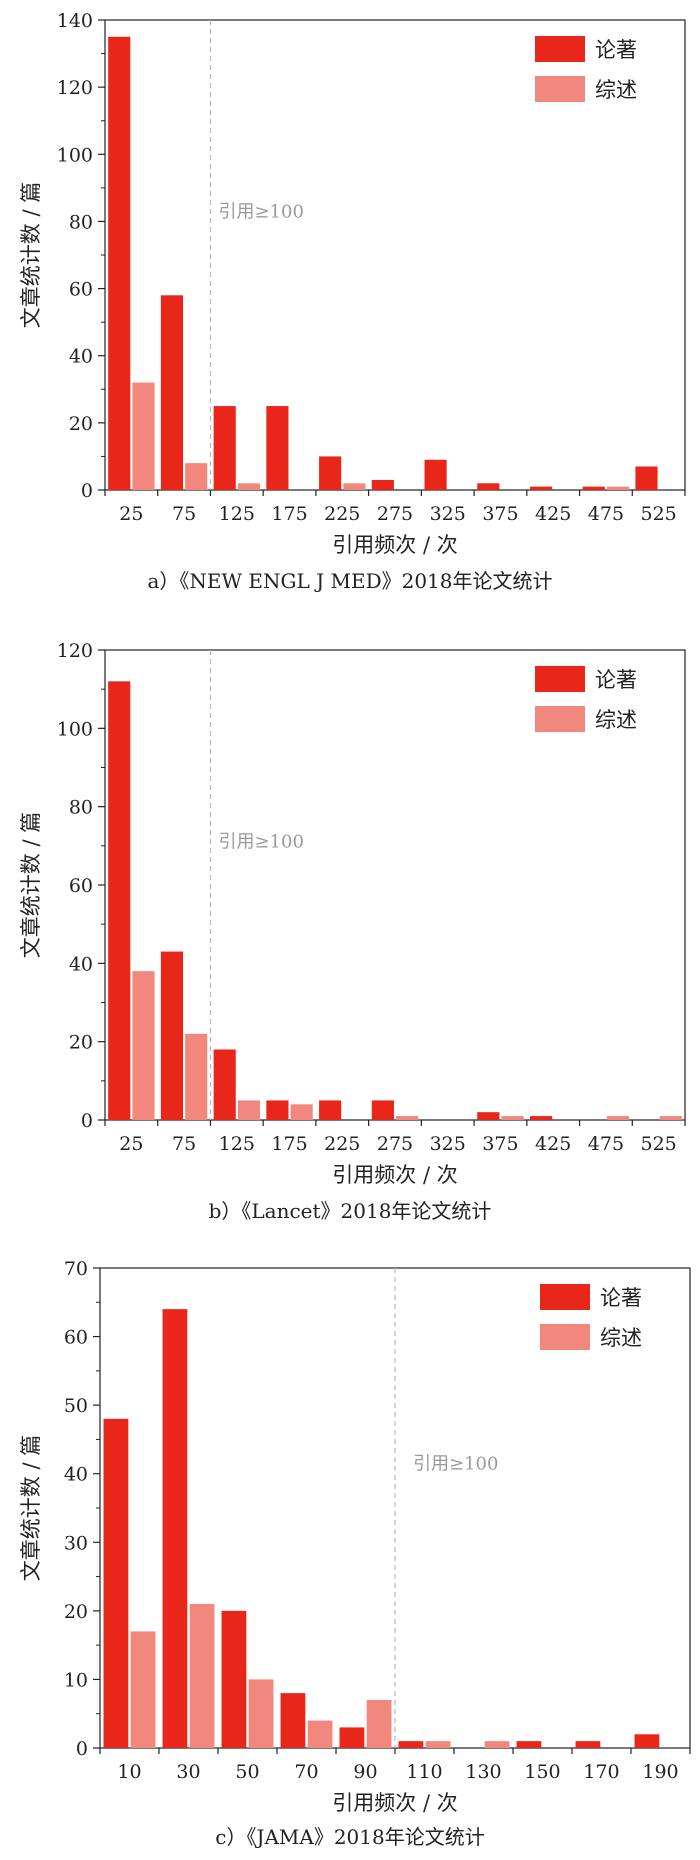  What do you see at coordinates (659, 514) in the screenshot?
I see `x-tick-label: 525` at bounding box center [659, 514].